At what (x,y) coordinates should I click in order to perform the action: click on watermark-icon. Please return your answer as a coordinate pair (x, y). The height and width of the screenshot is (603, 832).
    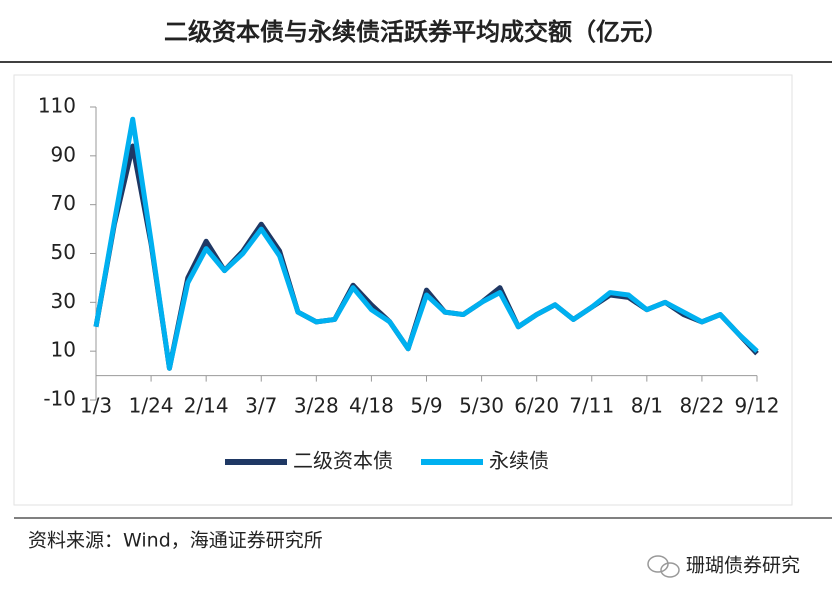
    Looking at the image, I should click on (663, 566).